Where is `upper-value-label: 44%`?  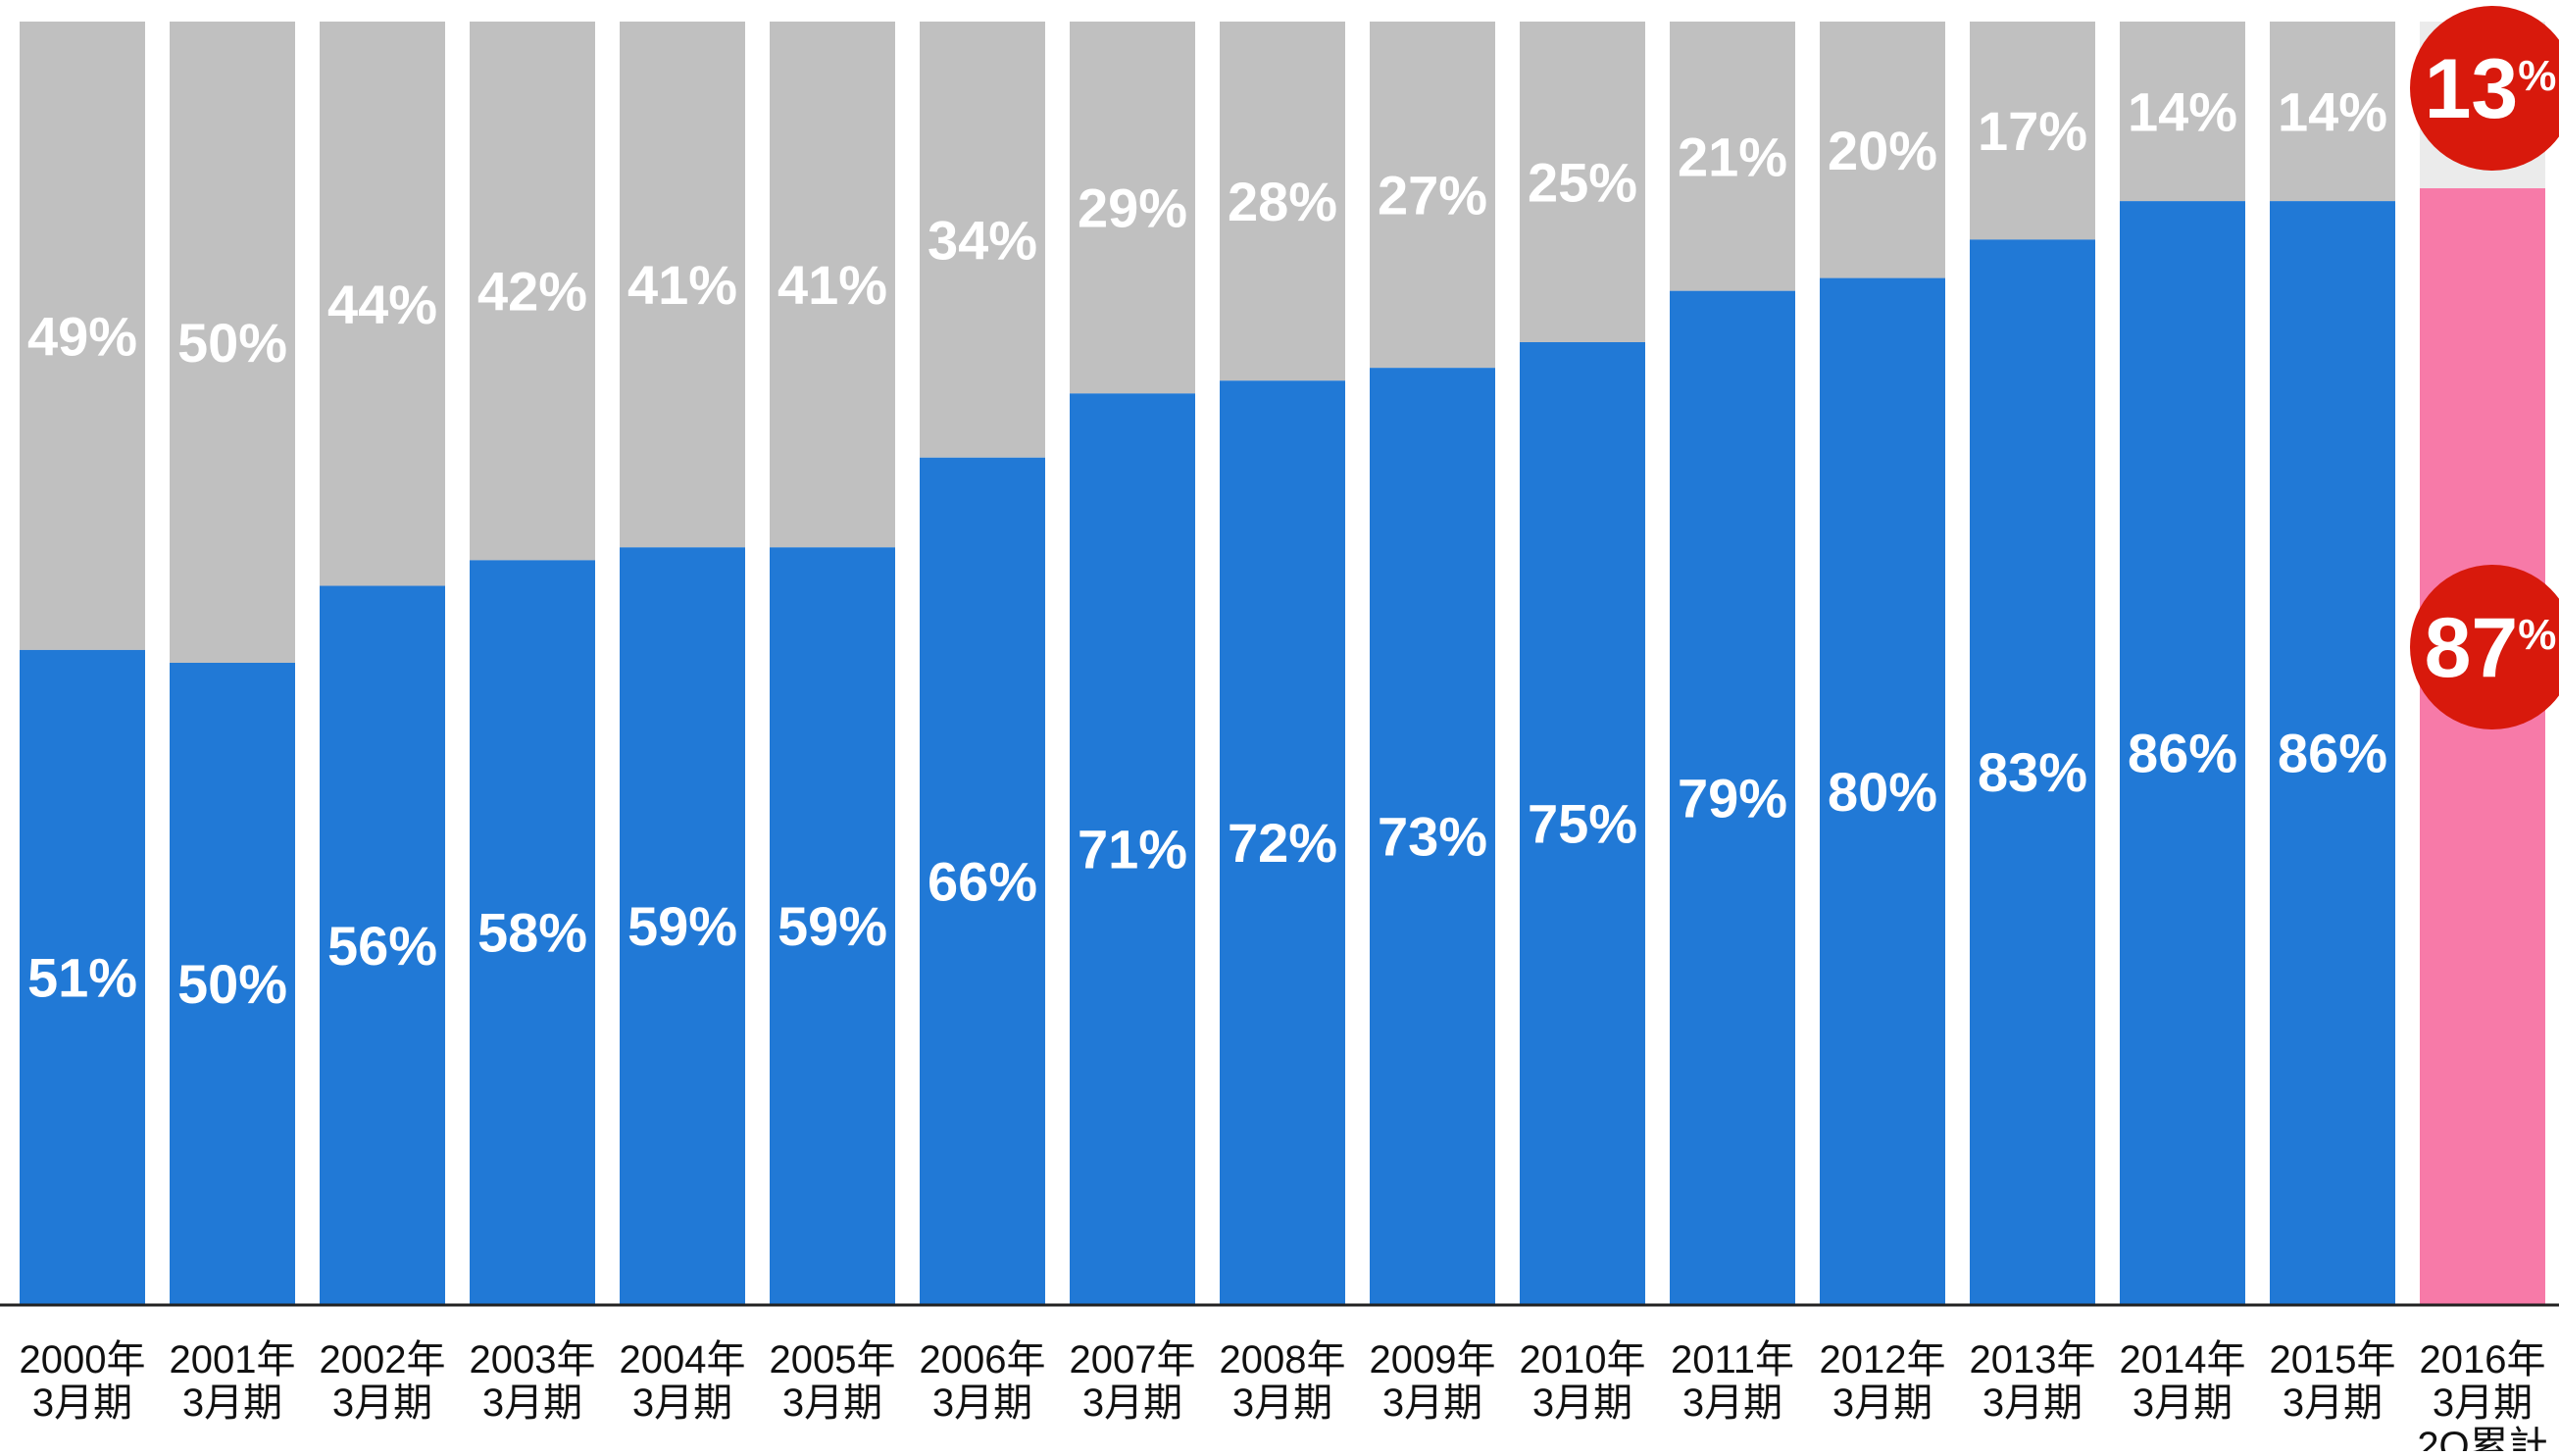 upper-value-label: 44% is located at coordinates (382, 304).